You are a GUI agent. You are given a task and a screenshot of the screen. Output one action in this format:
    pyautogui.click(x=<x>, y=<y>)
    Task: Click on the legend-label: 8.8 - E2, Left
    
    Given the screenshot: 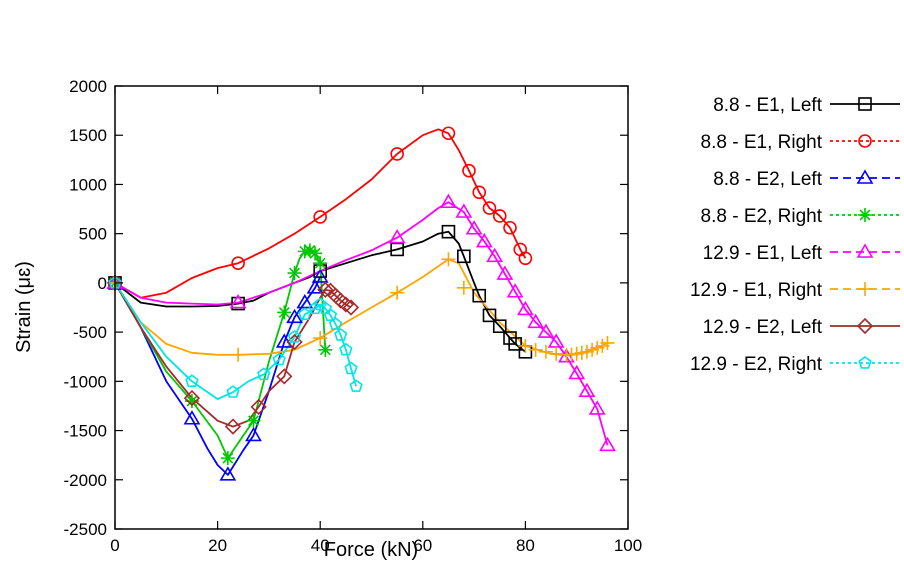 What is the action you would take?
    pyautogui.click(x=768, y=179)
    